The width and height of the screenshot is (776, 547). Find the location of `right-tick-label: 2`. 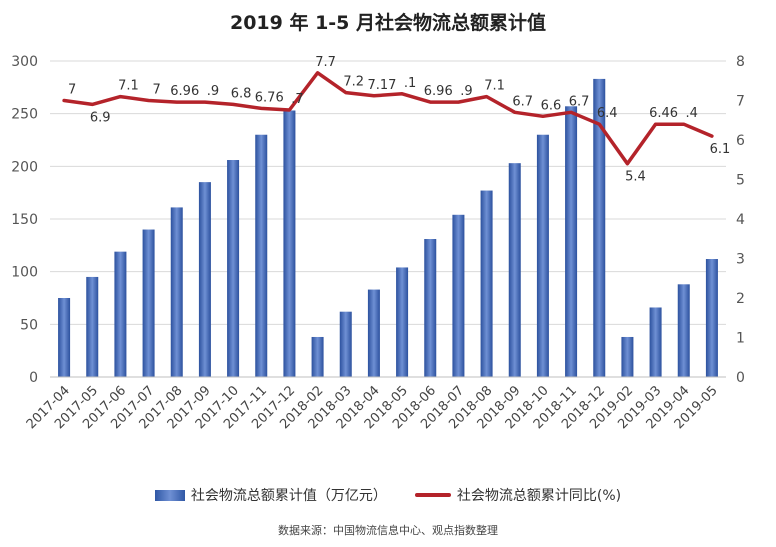

right-tick-label: 2 is located at coordinates (740, 299).